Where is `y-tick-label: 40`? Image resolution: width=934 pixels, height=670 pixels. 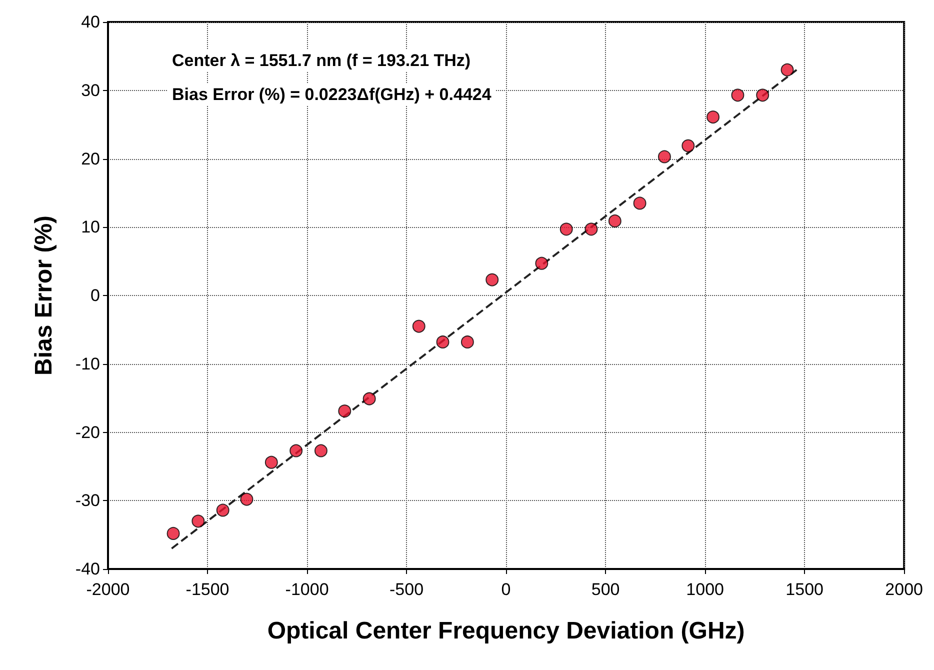 y-tick-label: 40 is located at coordinates (90, 22).